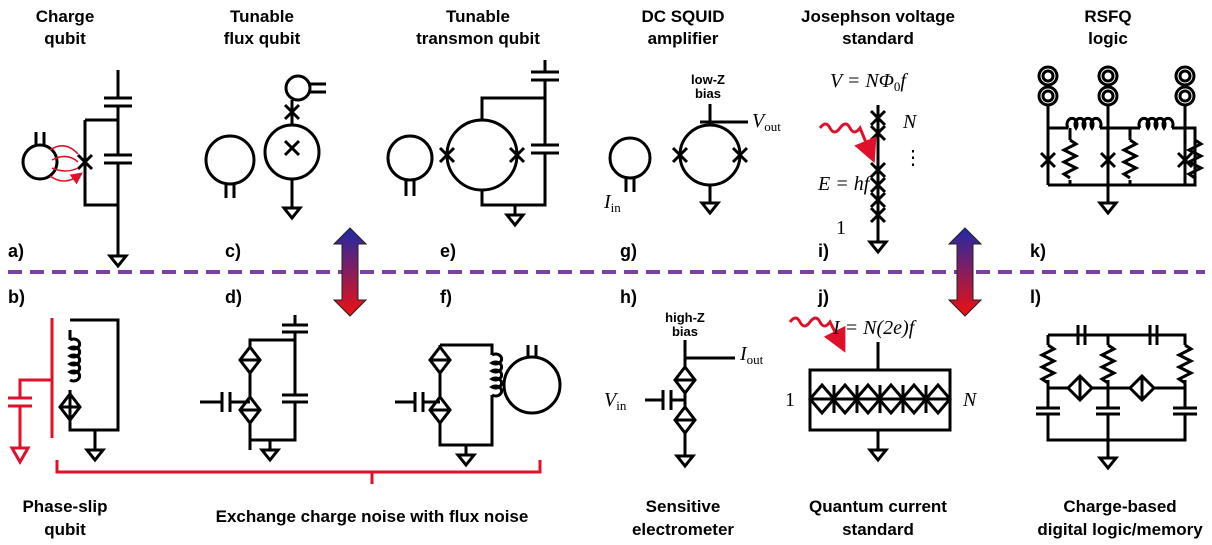 Image resolution: width=1212 pixels, height=545 pixels. What do you see at coordinates (16, 251) in the screenshot?
I see `panel-label: a)` at bounding box center [16, 251].